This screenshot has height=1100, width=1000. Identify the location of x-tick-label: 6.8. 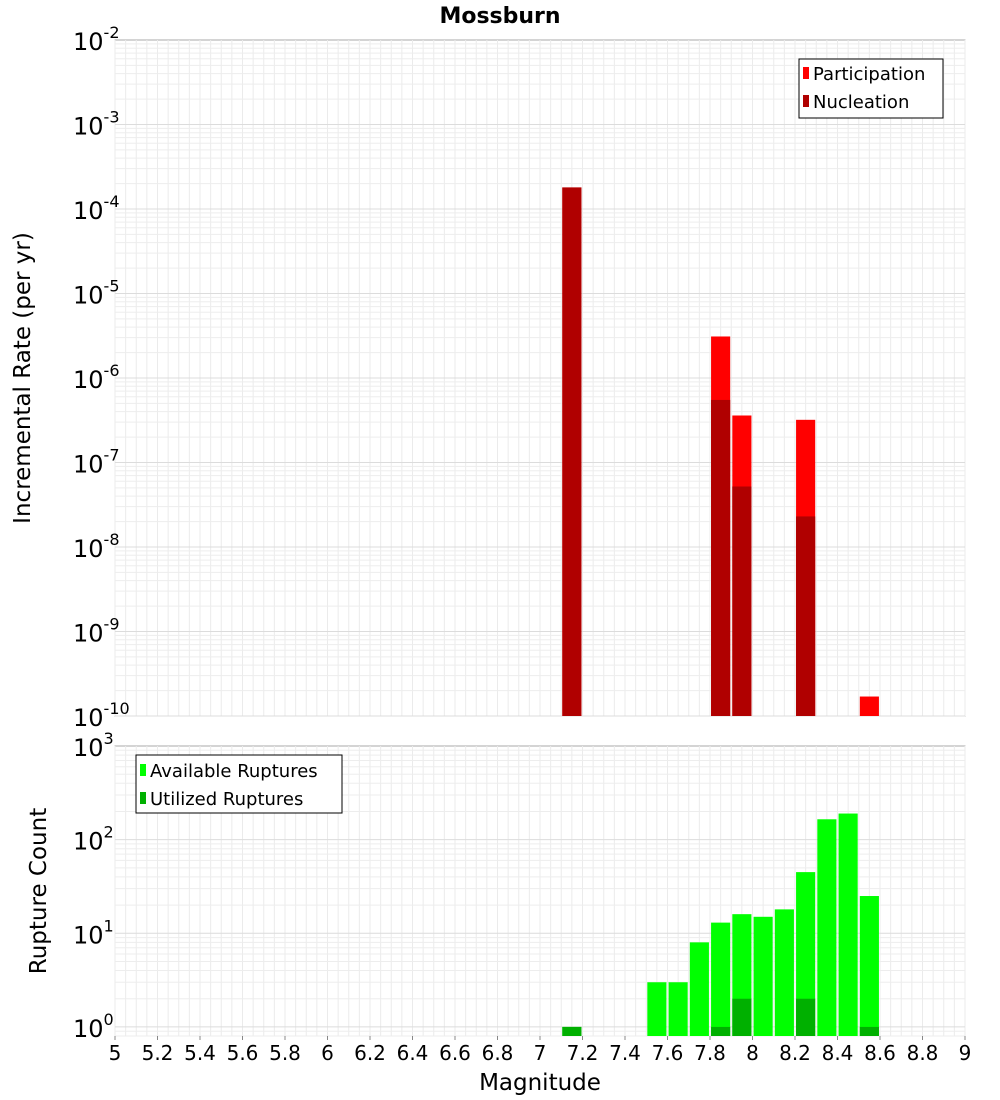
(498, 1053).